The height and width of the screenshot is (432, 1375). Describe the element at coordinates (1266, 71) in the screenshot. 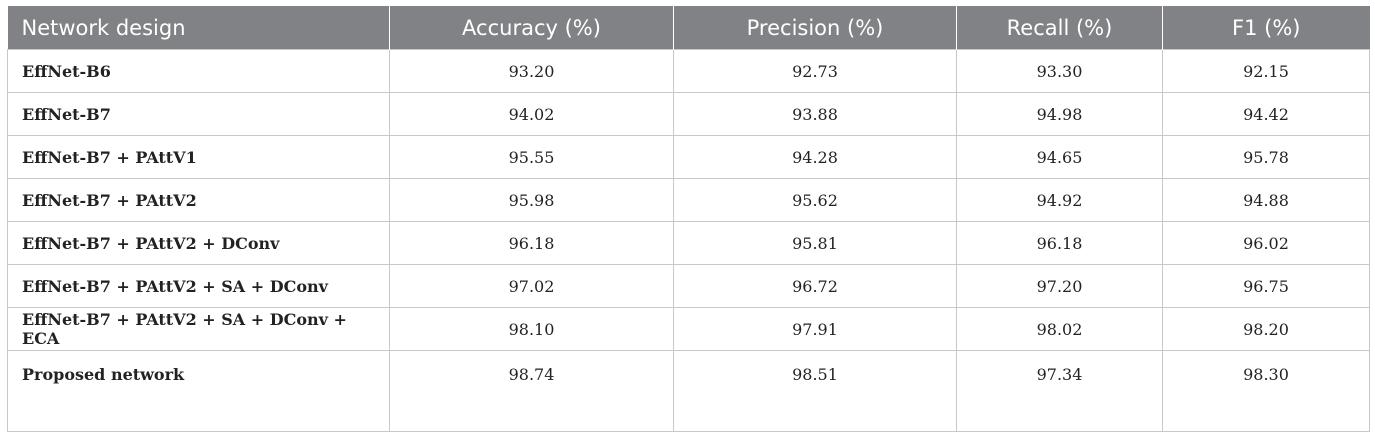

I see `cell-f1: 92.15` at that location.